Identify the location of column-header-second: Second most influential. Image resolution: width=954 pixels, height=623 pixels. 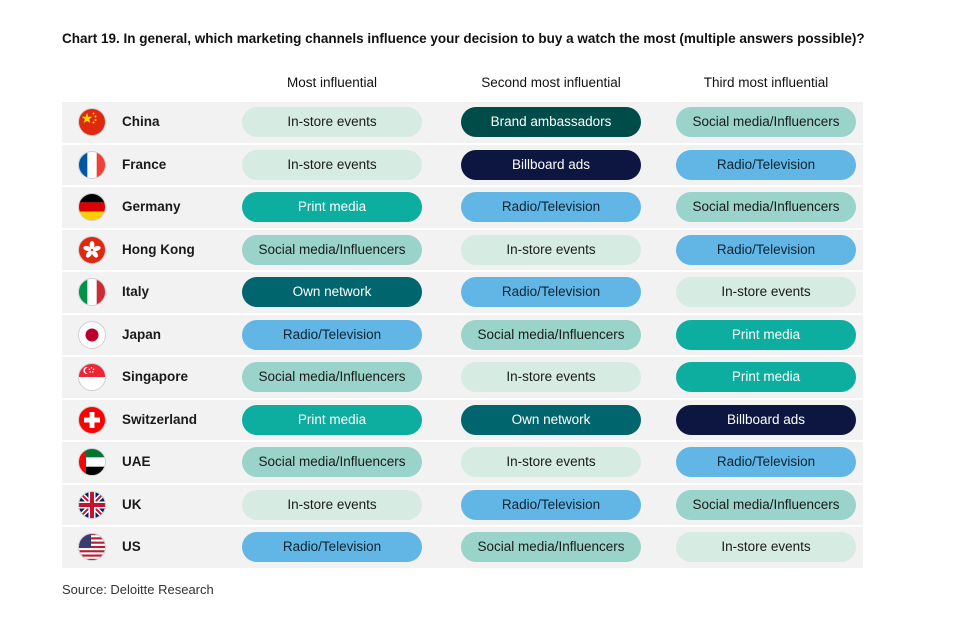
(551, 82).